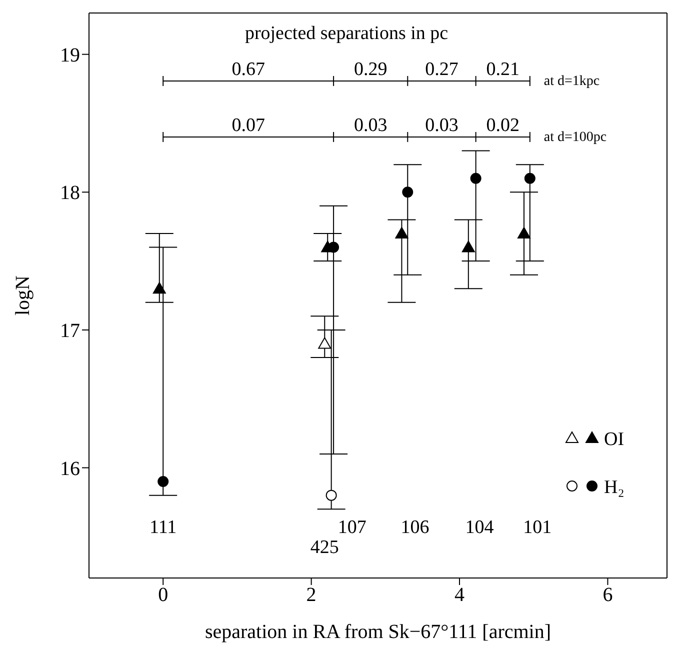  Describe the element at coordinates (248, 69) in the screenshot. I see `annotation: 0.67` at that location.